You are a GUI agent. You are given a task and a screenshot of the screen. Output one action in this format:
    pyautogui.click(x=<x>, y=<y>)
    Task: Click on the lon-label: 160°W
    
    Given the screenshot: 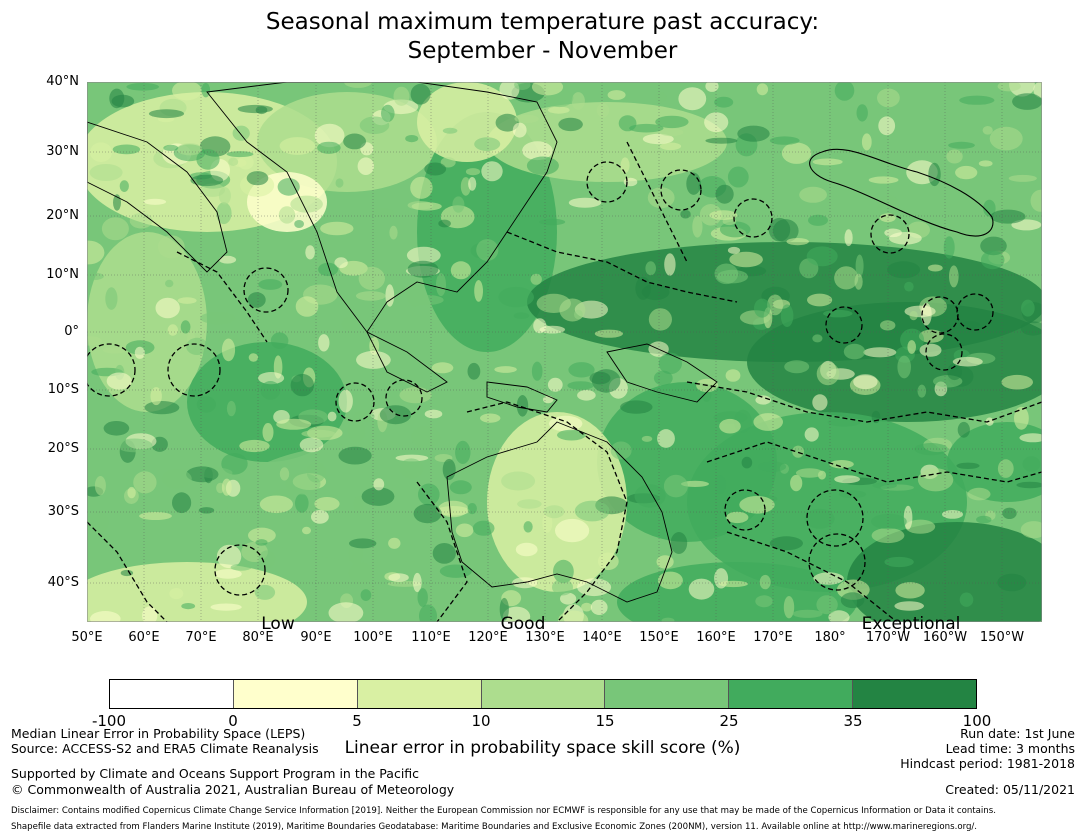 What is the action you would take?
    pyautogui.click(x=945, y=637)
    